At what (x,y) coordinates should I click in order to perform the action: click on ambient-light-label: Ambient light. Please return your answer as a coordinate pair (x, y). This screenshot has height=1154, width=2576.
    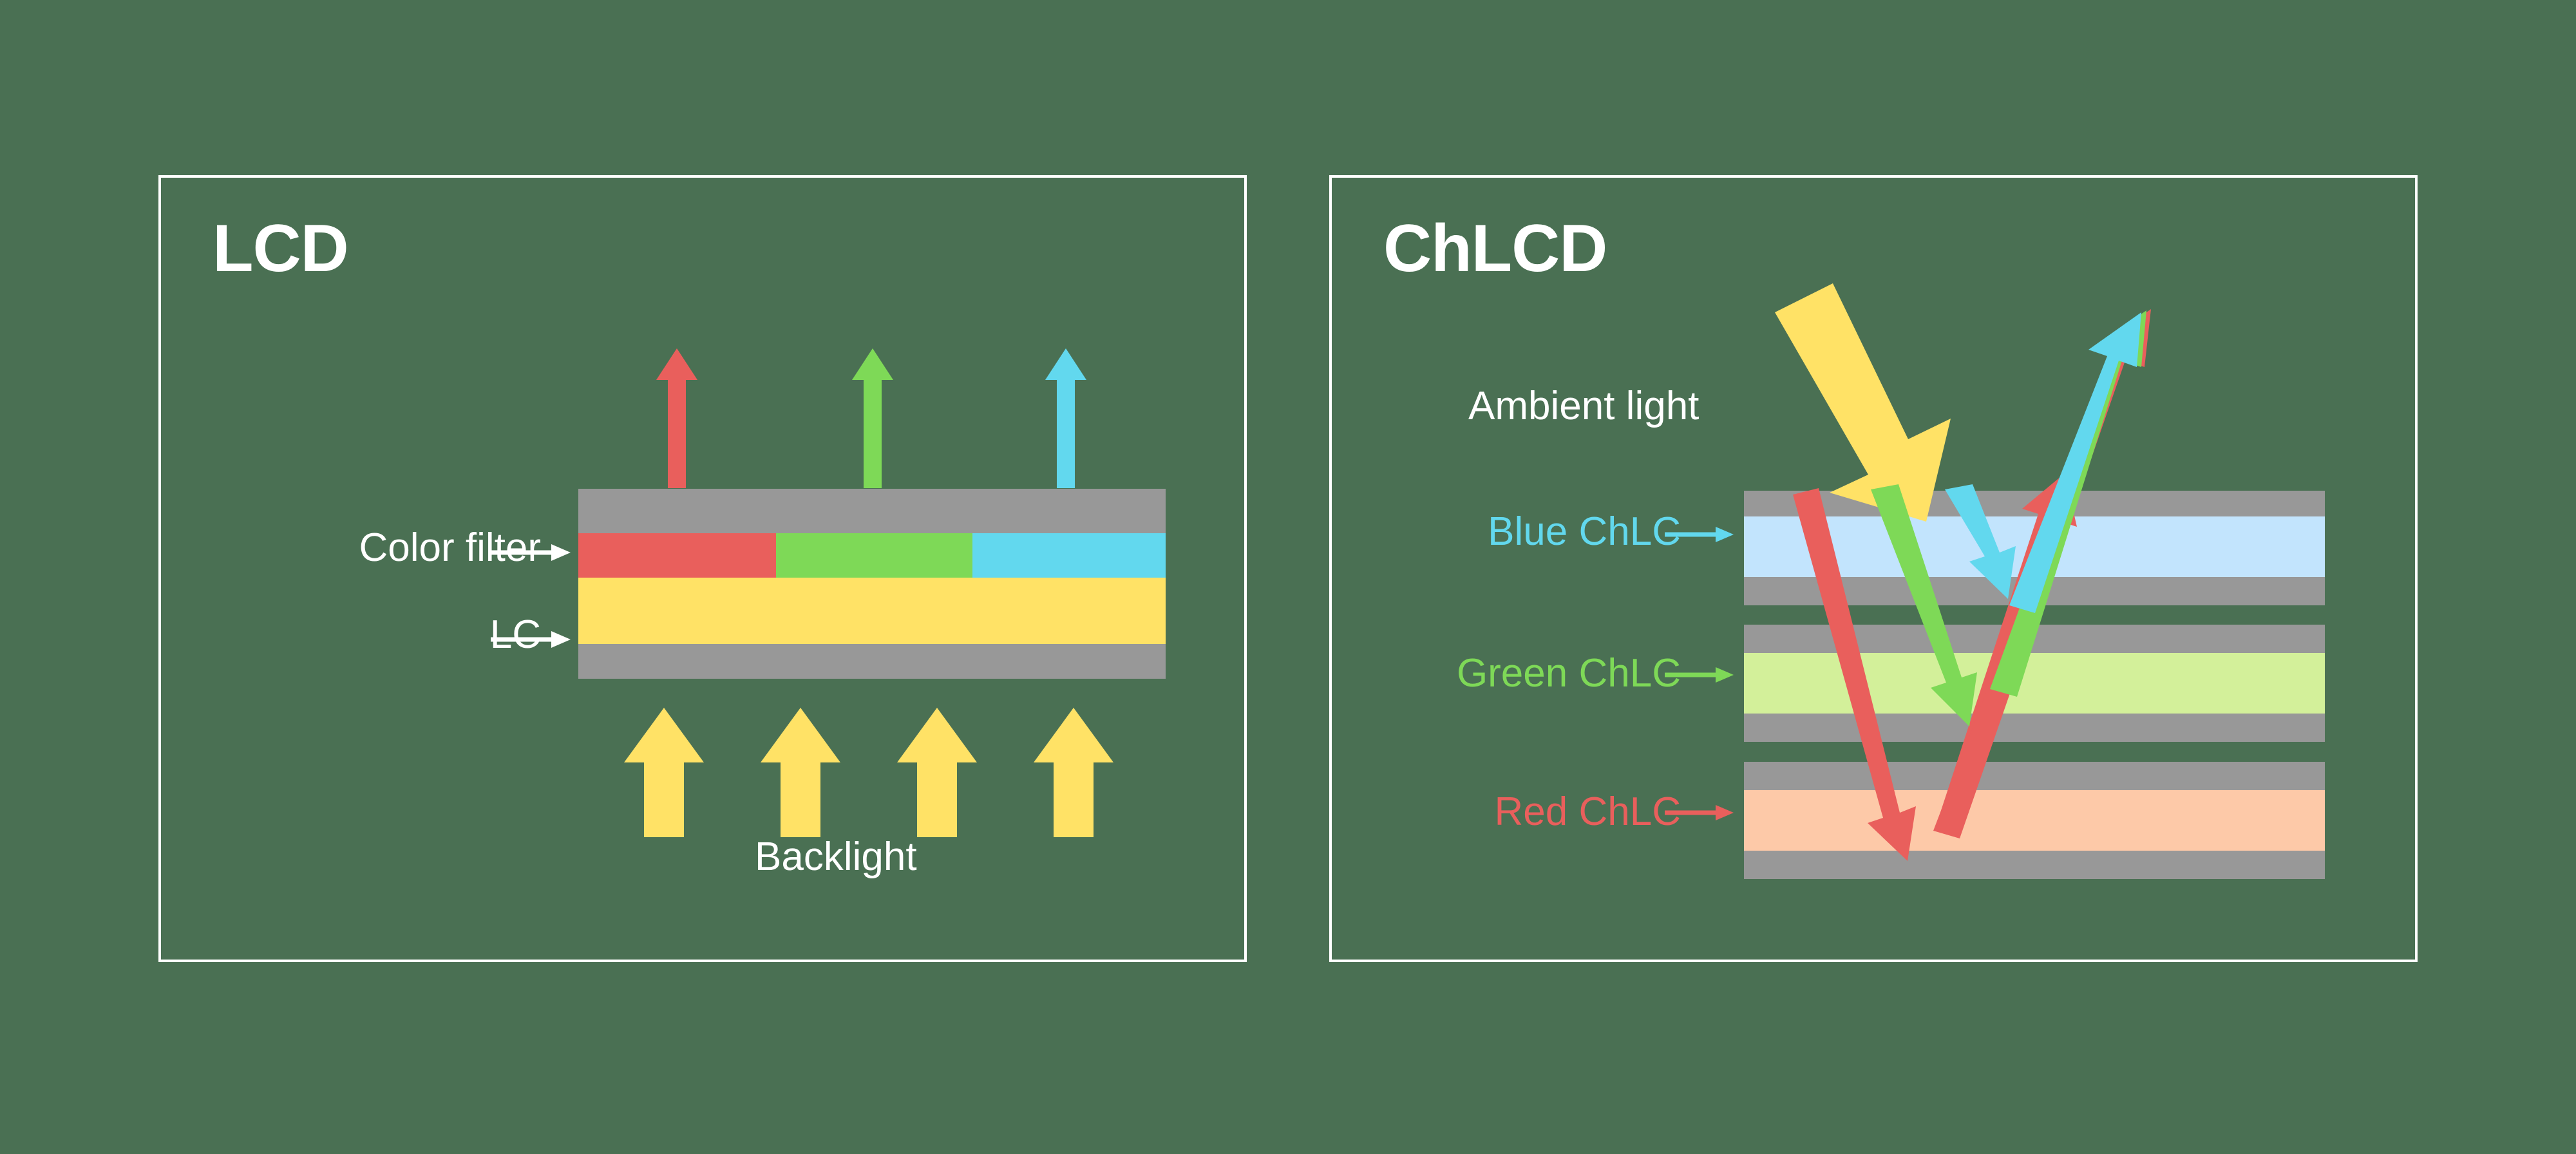
    Looking at the image, I should click on (1584, 406).